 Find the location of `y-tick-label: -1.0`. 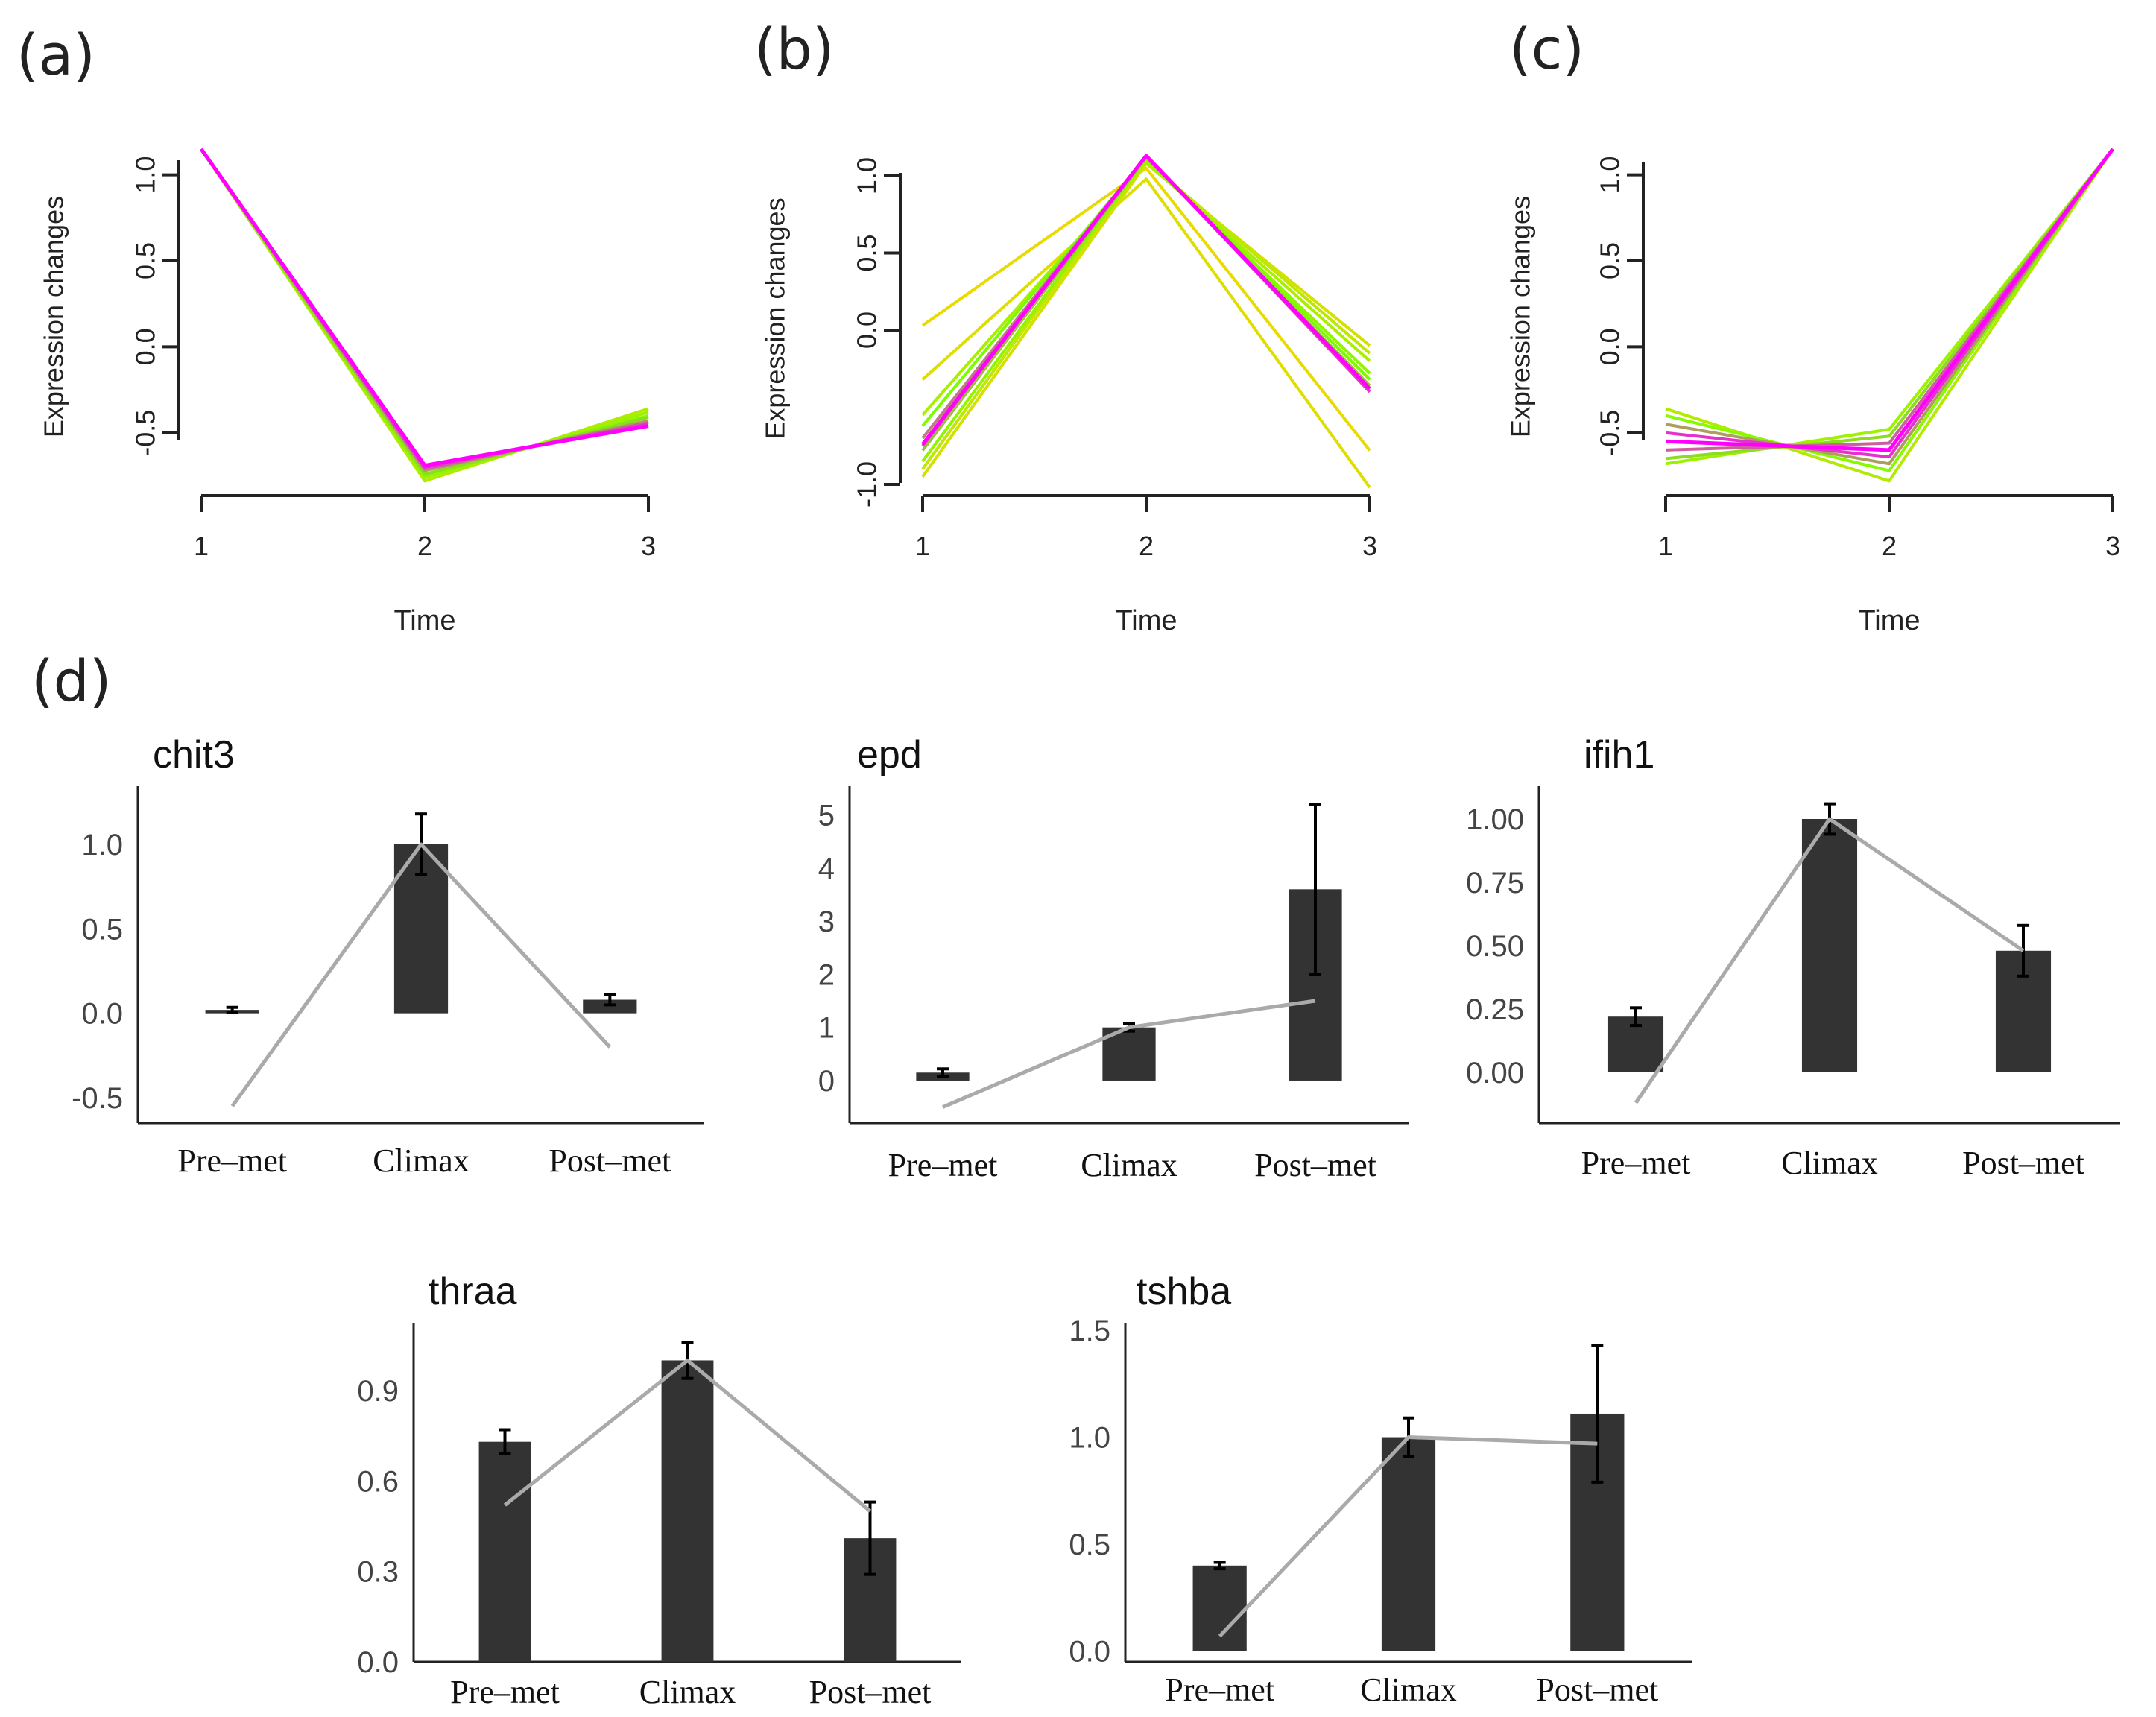

y-tick-label: -1.0 is located at coordinates (867, 484).